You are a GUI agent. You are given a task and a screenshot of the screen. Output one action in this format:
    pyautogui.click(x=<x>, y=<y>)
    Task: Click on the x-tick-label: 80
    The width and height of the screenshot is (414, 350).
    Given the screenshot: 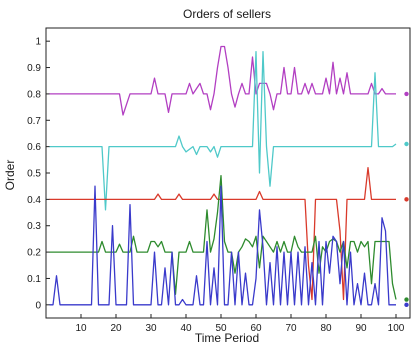 What is the action you would take?
    pyautogui.click(x=326, y=328)
    